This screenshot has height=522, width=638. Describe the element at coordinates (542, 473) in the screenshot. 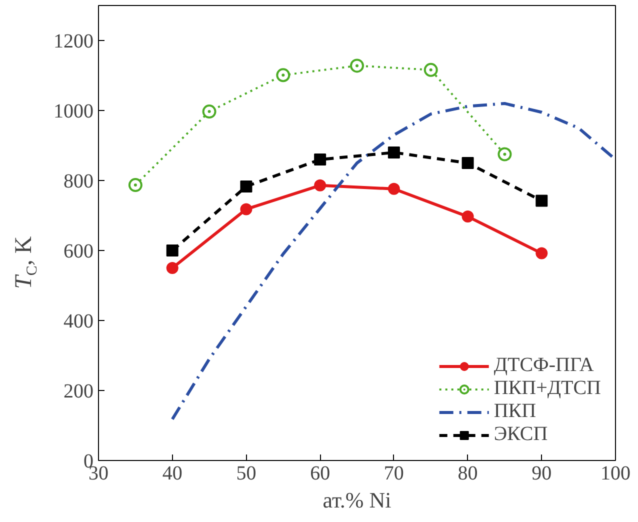

I see `x-tick-label: 90` at that location.